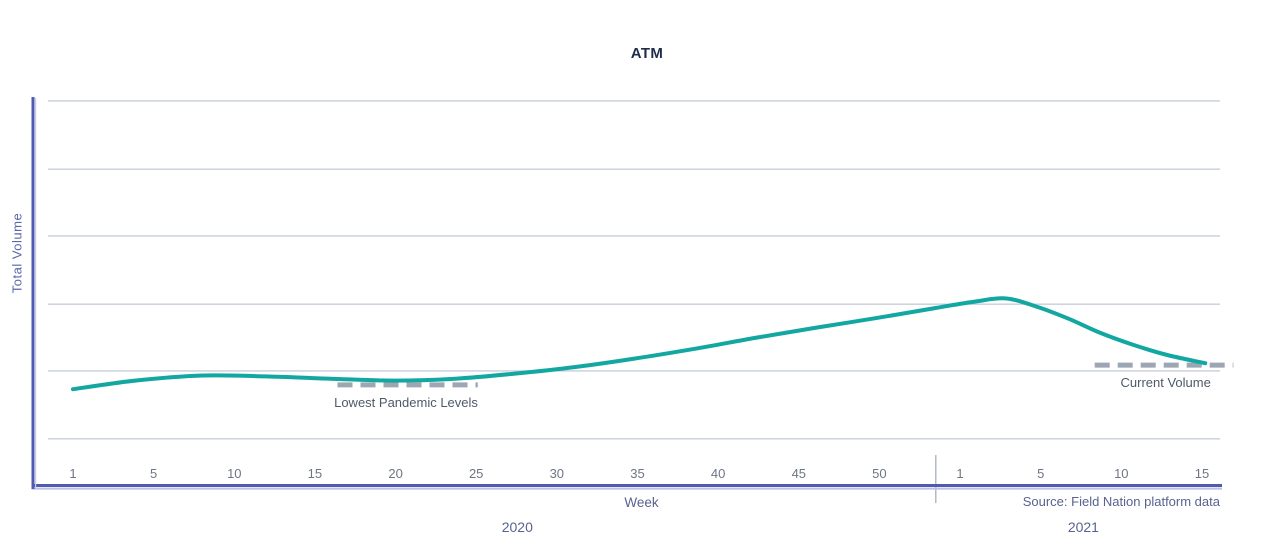 Image resolution: width=1267 pixels, height=553 pixels. Describe the element at coordinates (557, 473) in the screenshot. I see `x-tick-label: 30` at that location.